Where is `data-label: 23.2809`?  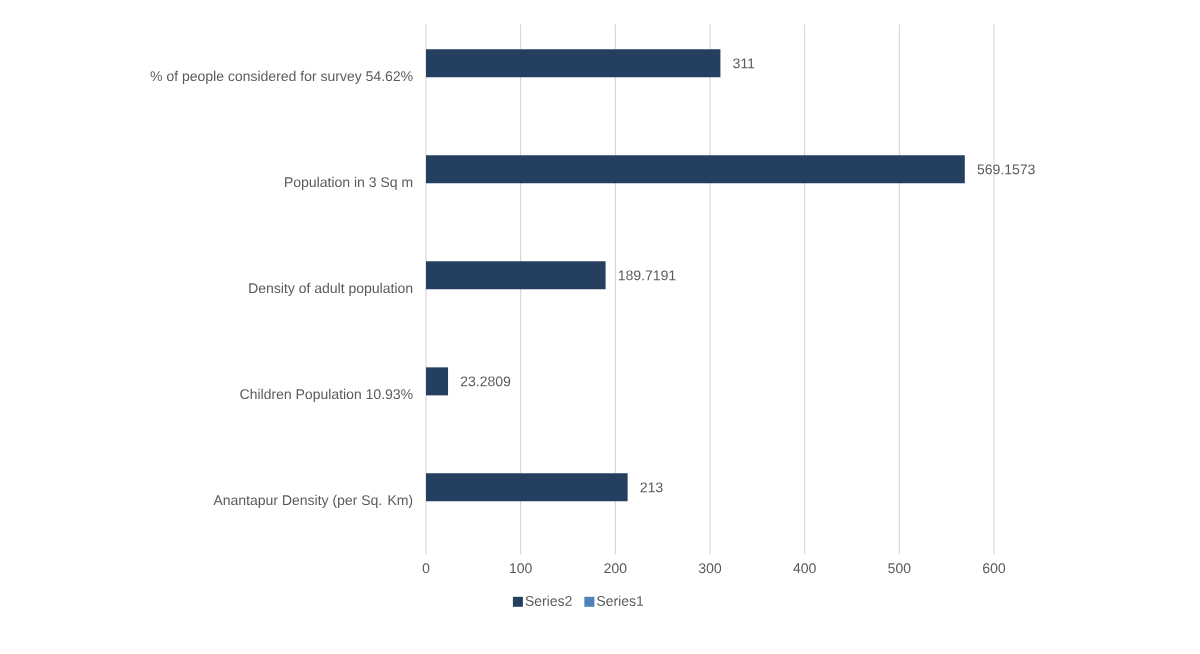
data-label: 23.2809 is located at coordinates (485, 381).